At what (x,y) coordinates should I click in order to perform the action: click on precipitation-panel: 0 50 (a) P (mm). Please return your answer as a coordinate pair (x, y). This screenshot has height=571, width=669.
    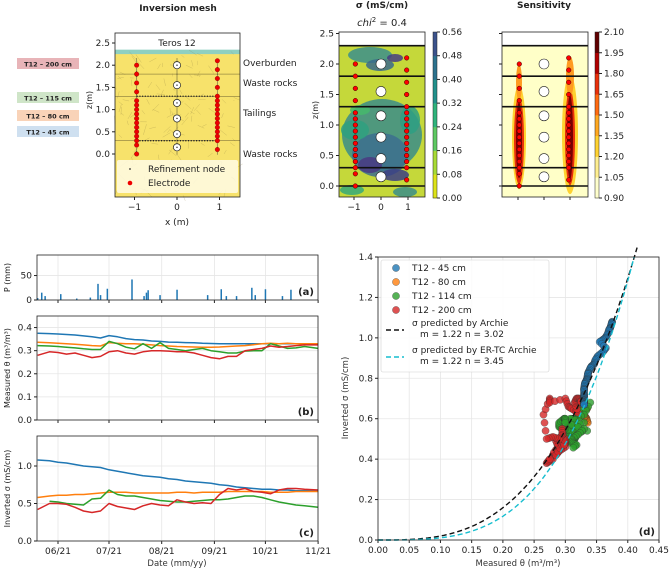
    Looking at the image, I should click on (161, 280).